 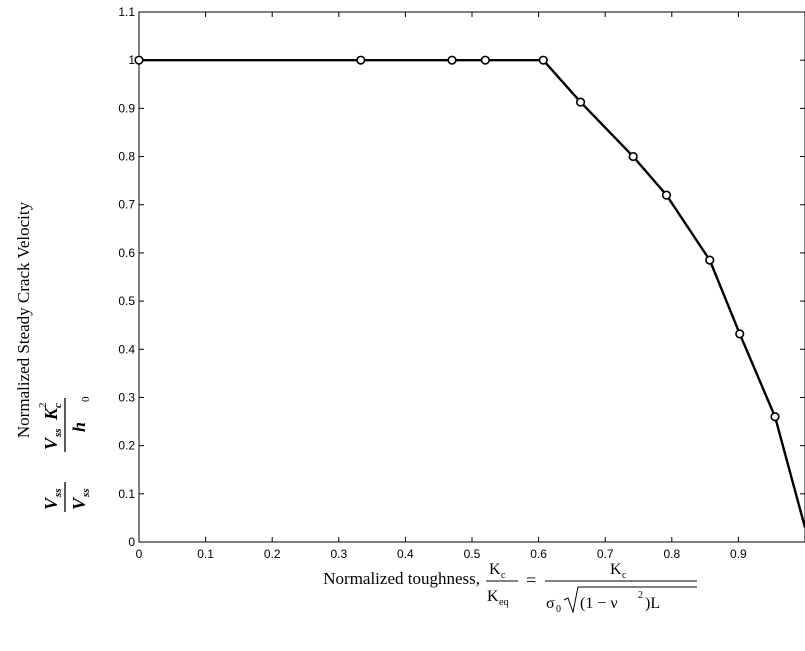 What do you see at coordinates (126, 349) in the screenshot?
I see `y-tick-label: 0.4` at bounding box center [126, 349].